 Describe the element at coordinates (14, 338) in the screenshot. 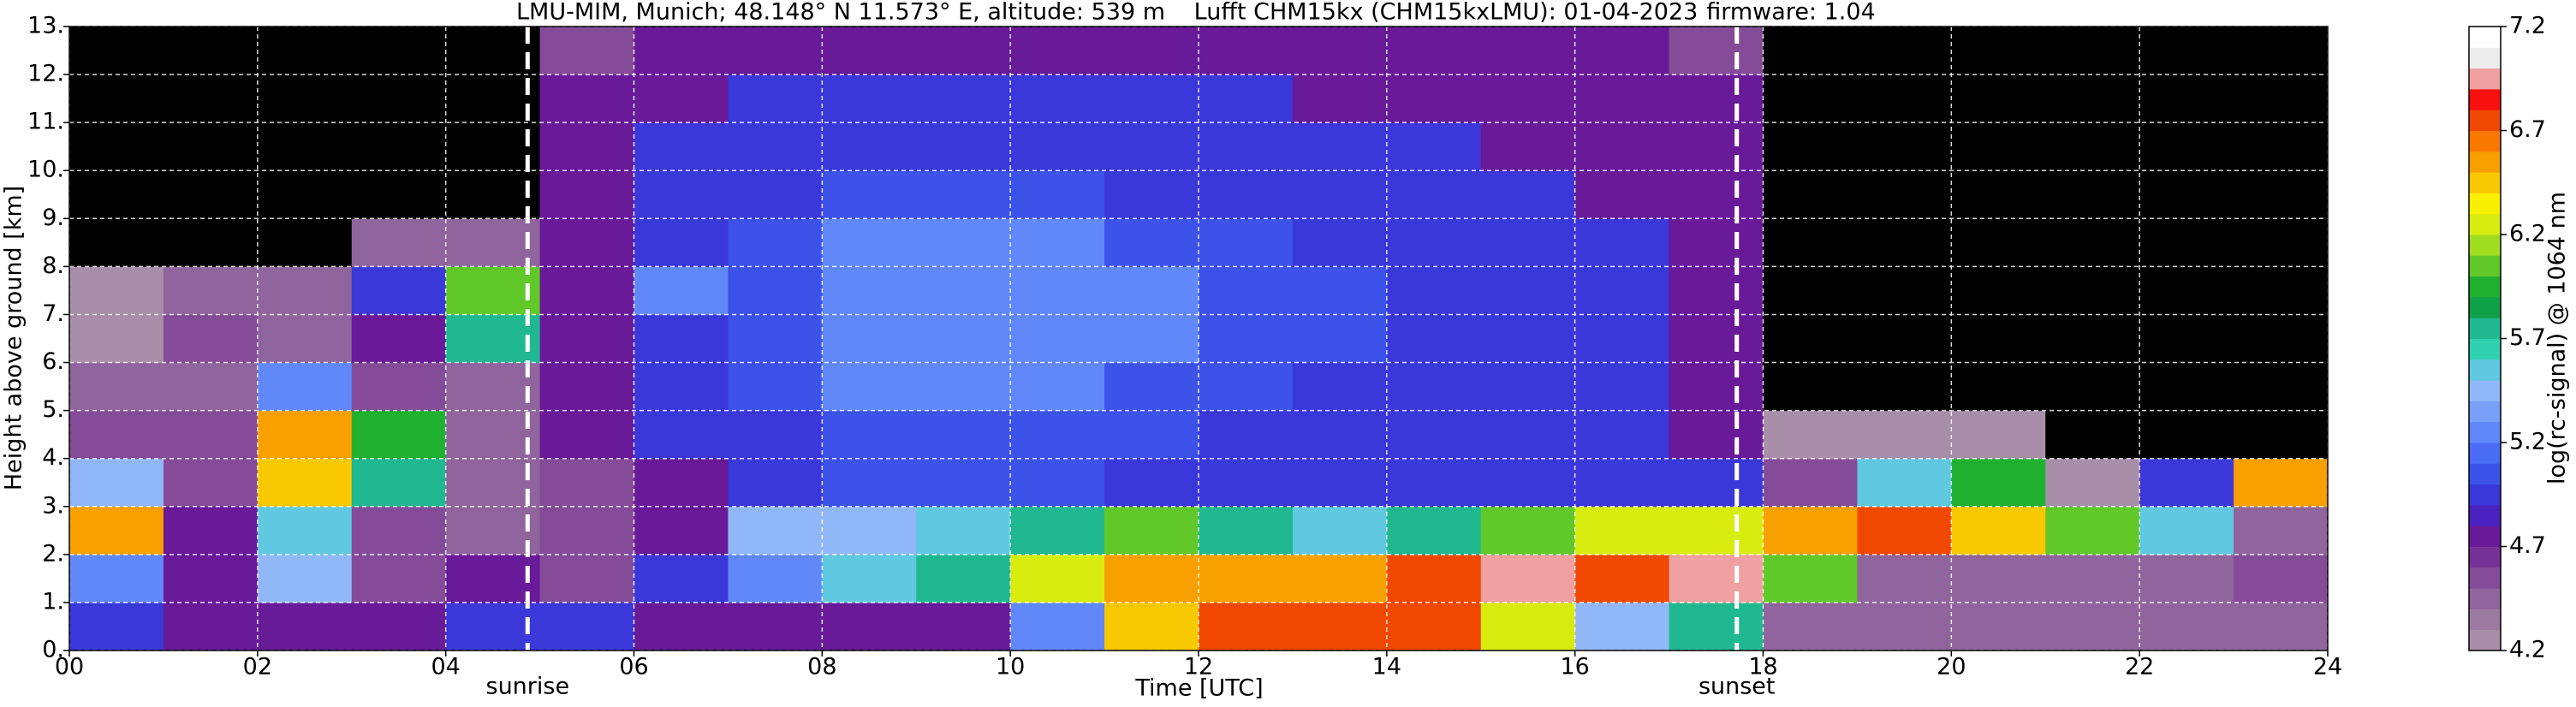

I see `y-axis-label: Height above ground [km]` at that location.